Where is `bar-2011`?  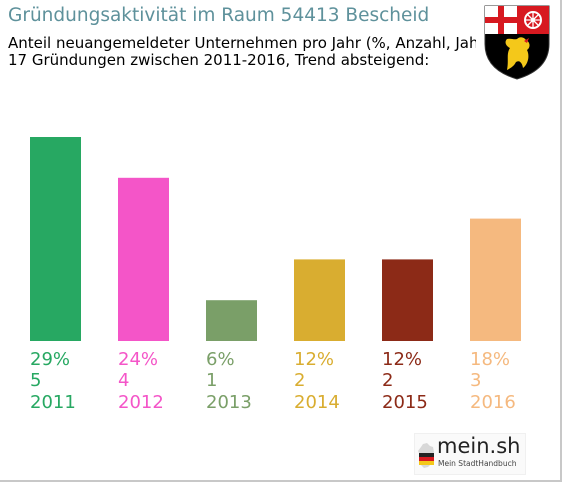
bar-2011 is located at coordinates (55, 239).